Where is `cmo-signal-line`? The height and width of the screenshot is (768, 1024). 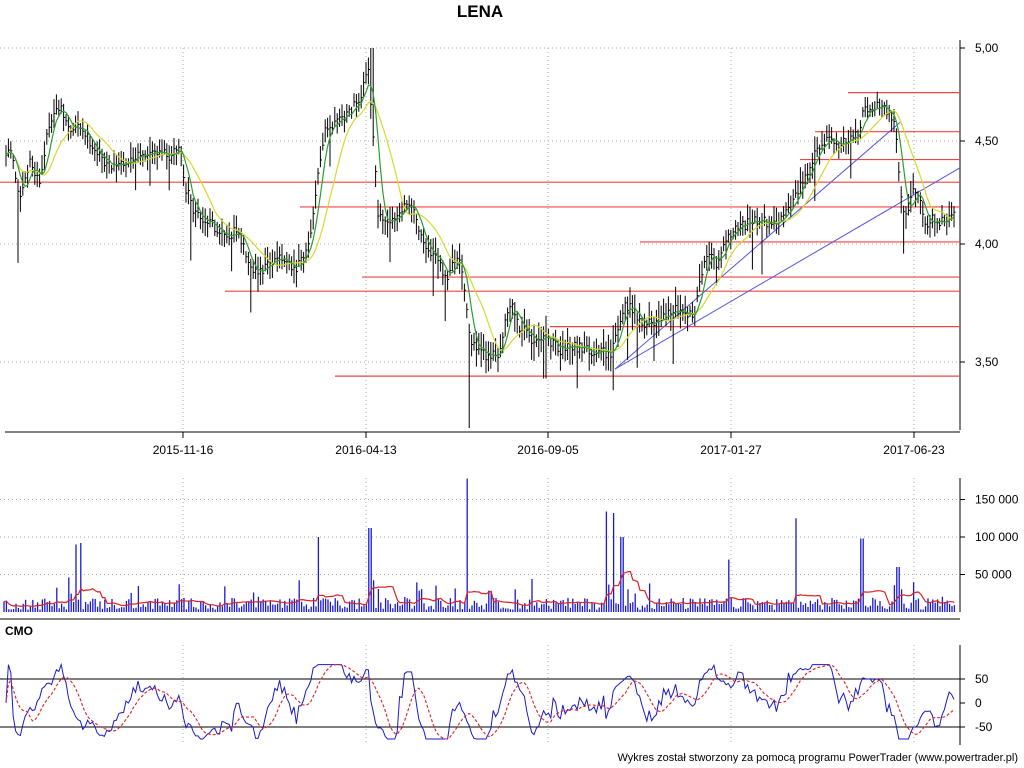
cmo-signal-line is located at coordinates (480, 702).